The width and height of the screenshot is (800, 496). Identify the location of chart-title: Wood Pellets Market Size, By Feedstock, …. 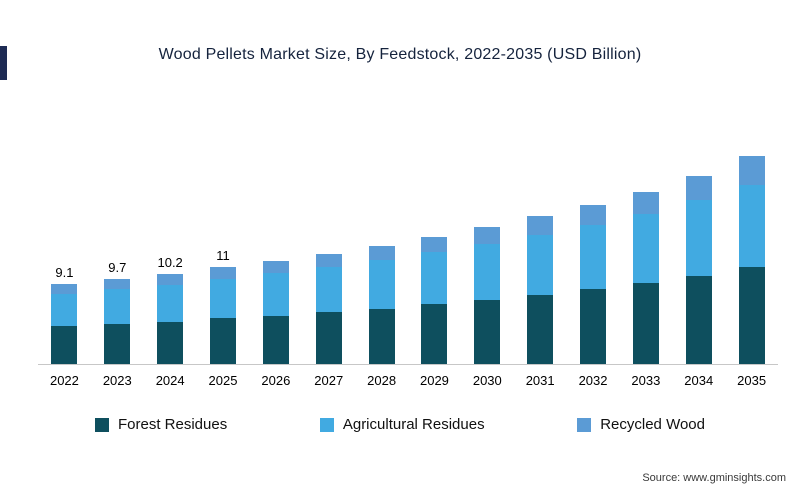
(400, 54).